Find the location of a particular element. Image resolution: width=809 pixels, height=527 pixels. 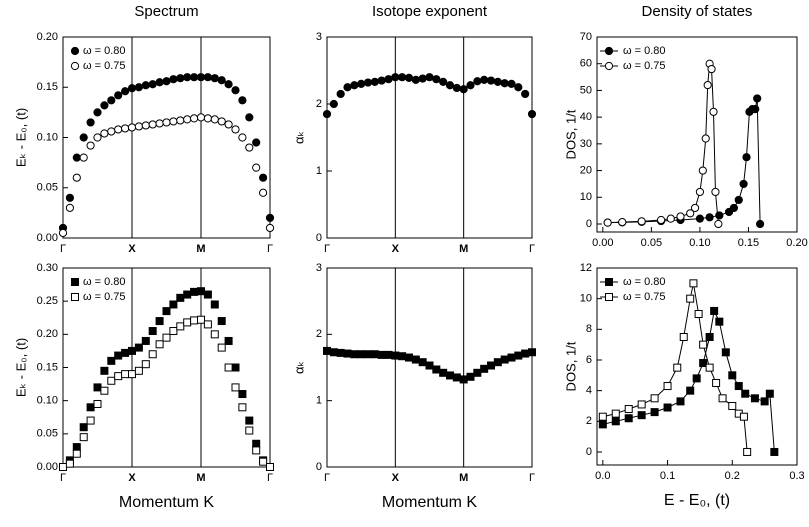

legend-label: ω = 0.75 is located at coordinates (644, 297).